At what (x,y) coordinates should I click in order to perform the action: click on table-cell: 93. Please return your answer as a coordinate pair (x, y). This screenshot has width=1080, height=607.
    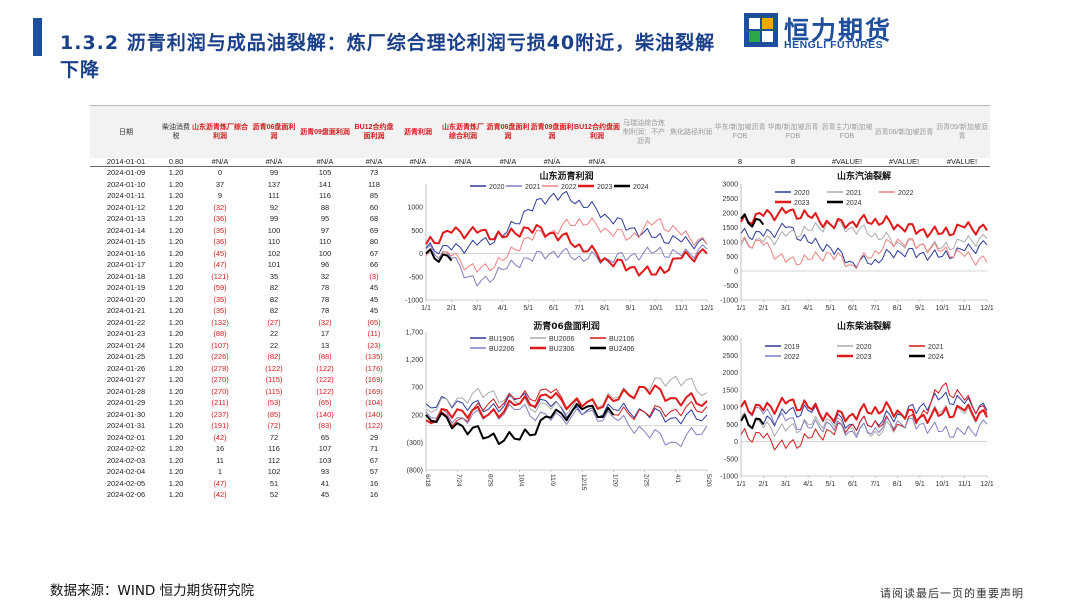
    Looking at the image, I should click on (325, 471).